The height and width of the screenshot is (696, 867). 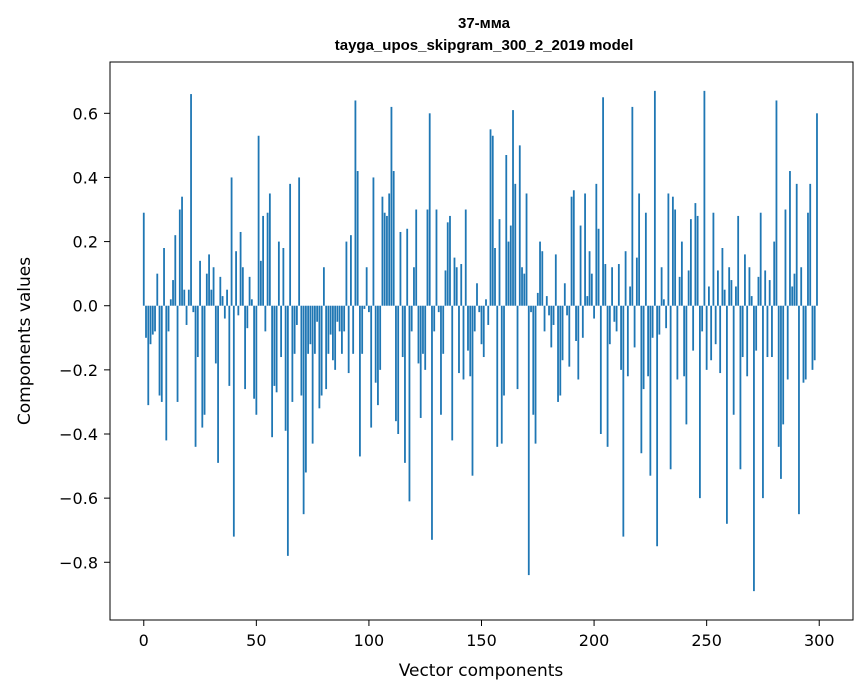 I want to click on y-tick-label: 0.4, so click(x=85, y=177).